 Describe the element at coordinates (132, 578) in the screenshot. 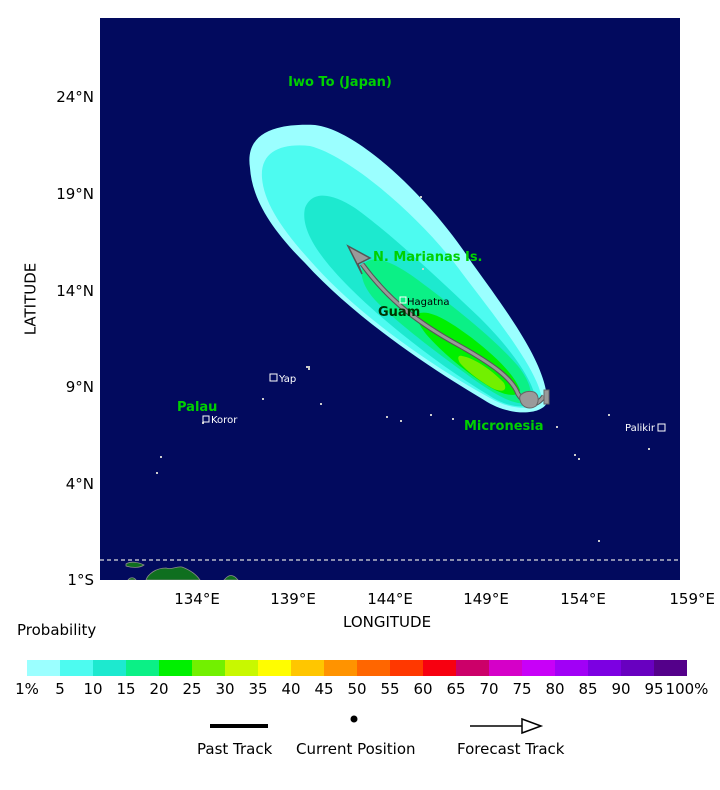

I see `islet-far` at that location.